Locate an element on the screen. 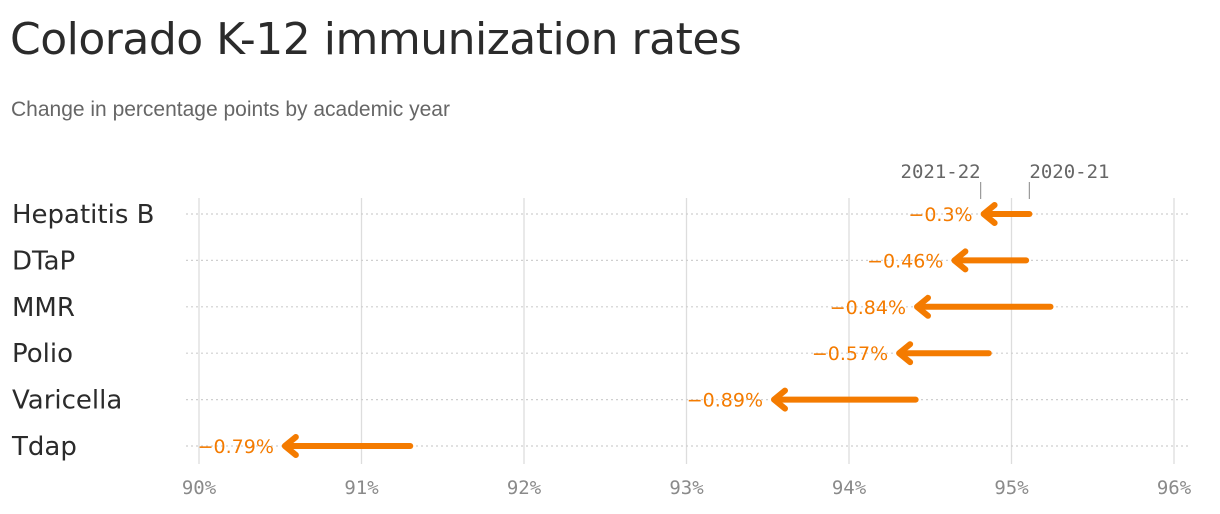 Image resolution: width=1220 pixels, height=514 pixels. chart-title: Colorado K-12 immunization rates is located at coordinates (376, 39).